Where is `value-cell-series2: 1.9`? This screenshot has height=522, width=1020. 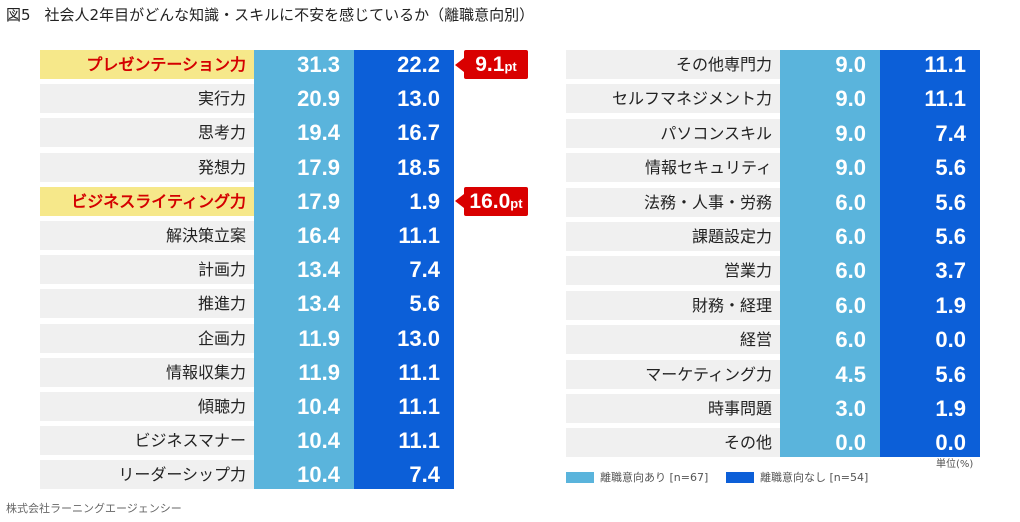 value-cell-series2: 1.9 is located at coordinates (930, 408).